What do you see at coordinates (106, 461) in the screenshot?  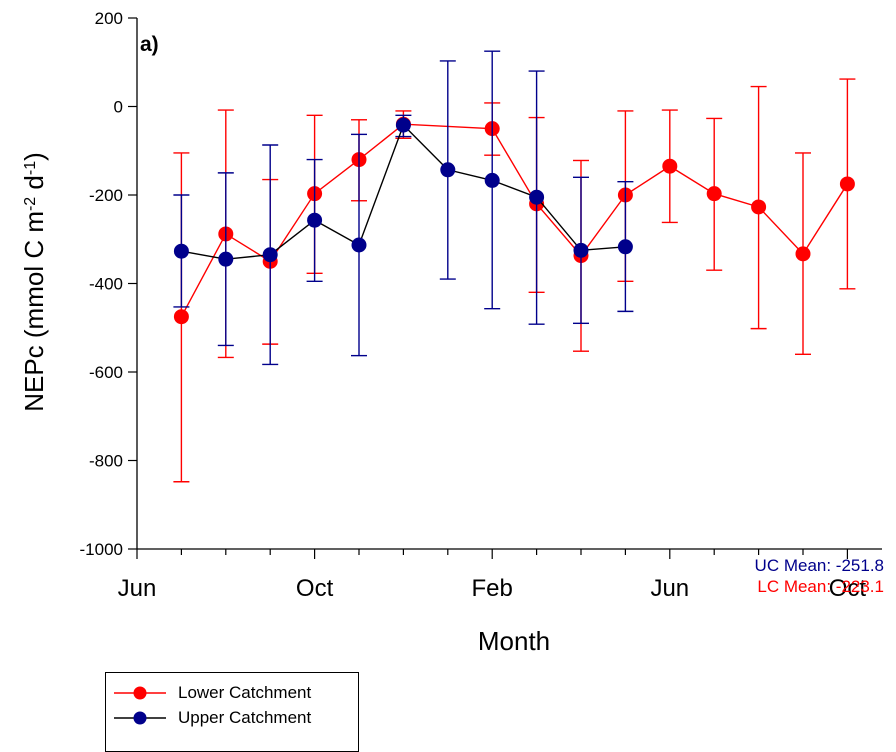 I see `y-tick-label: -800` at bounding box center [106, 461].